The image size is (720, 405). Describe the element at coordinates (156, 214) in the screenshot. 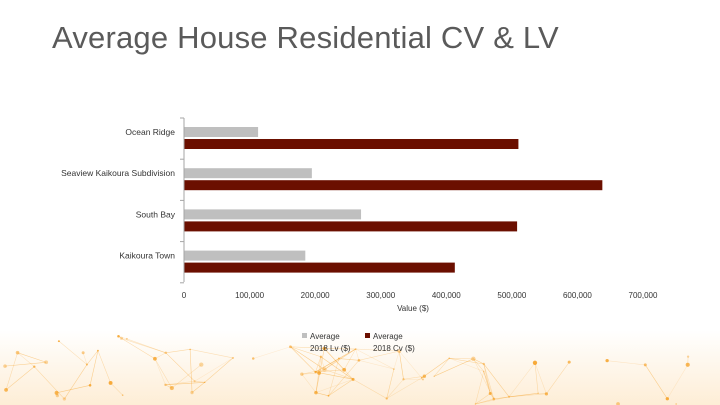

I see `category-label: South Bay` at that location.